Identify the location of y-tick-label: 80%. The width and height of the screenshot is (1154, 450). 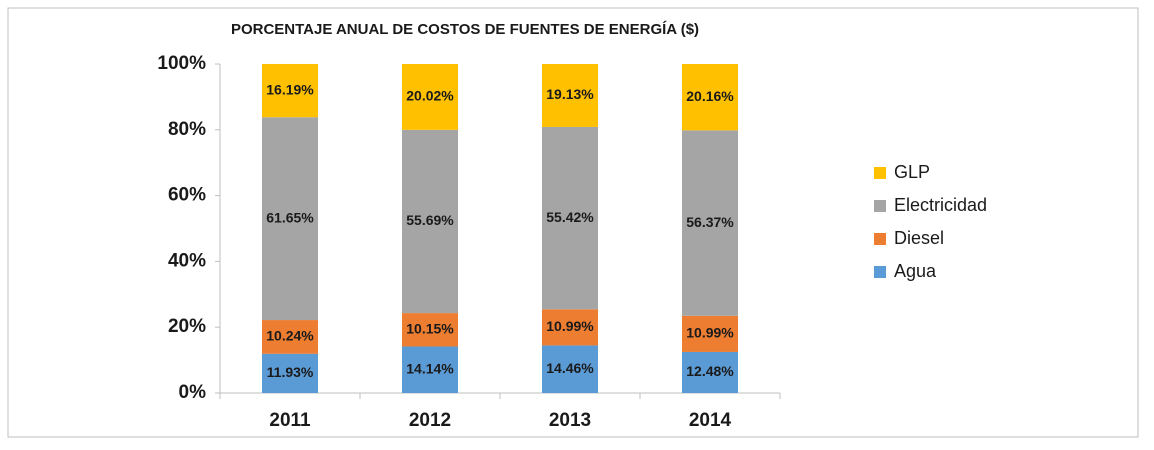
(187, 129).